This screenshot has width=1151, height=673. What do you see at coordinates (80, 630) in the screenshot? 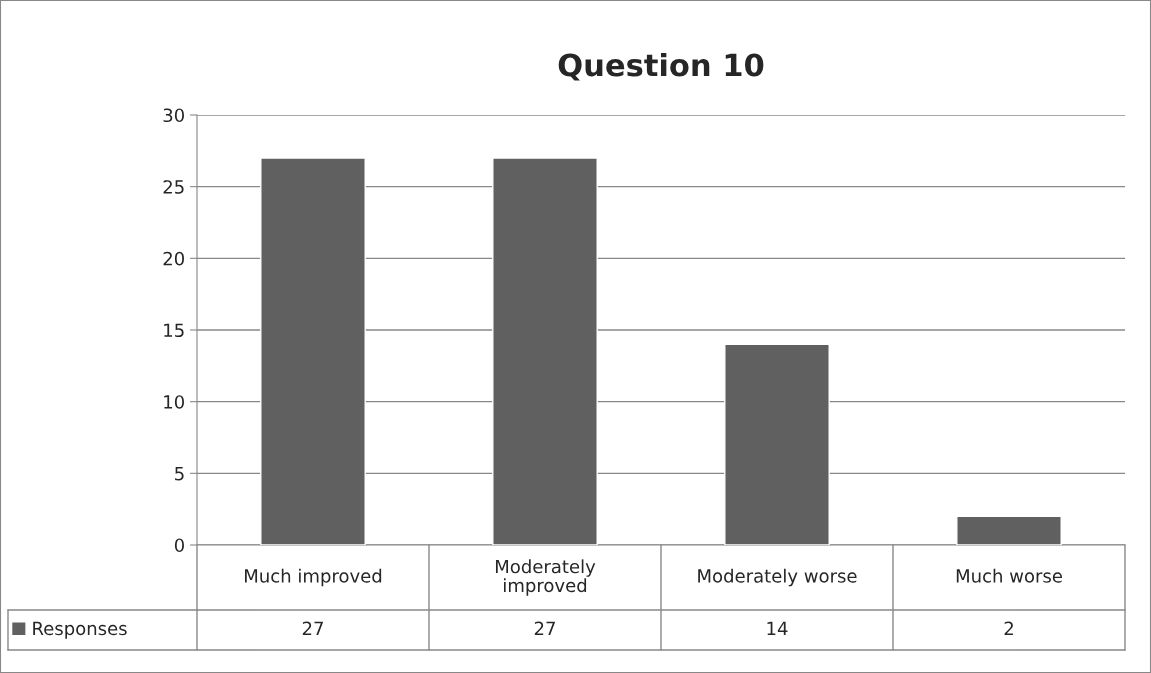
I see `legend-label: Responses` at bounding box center [80, 630].